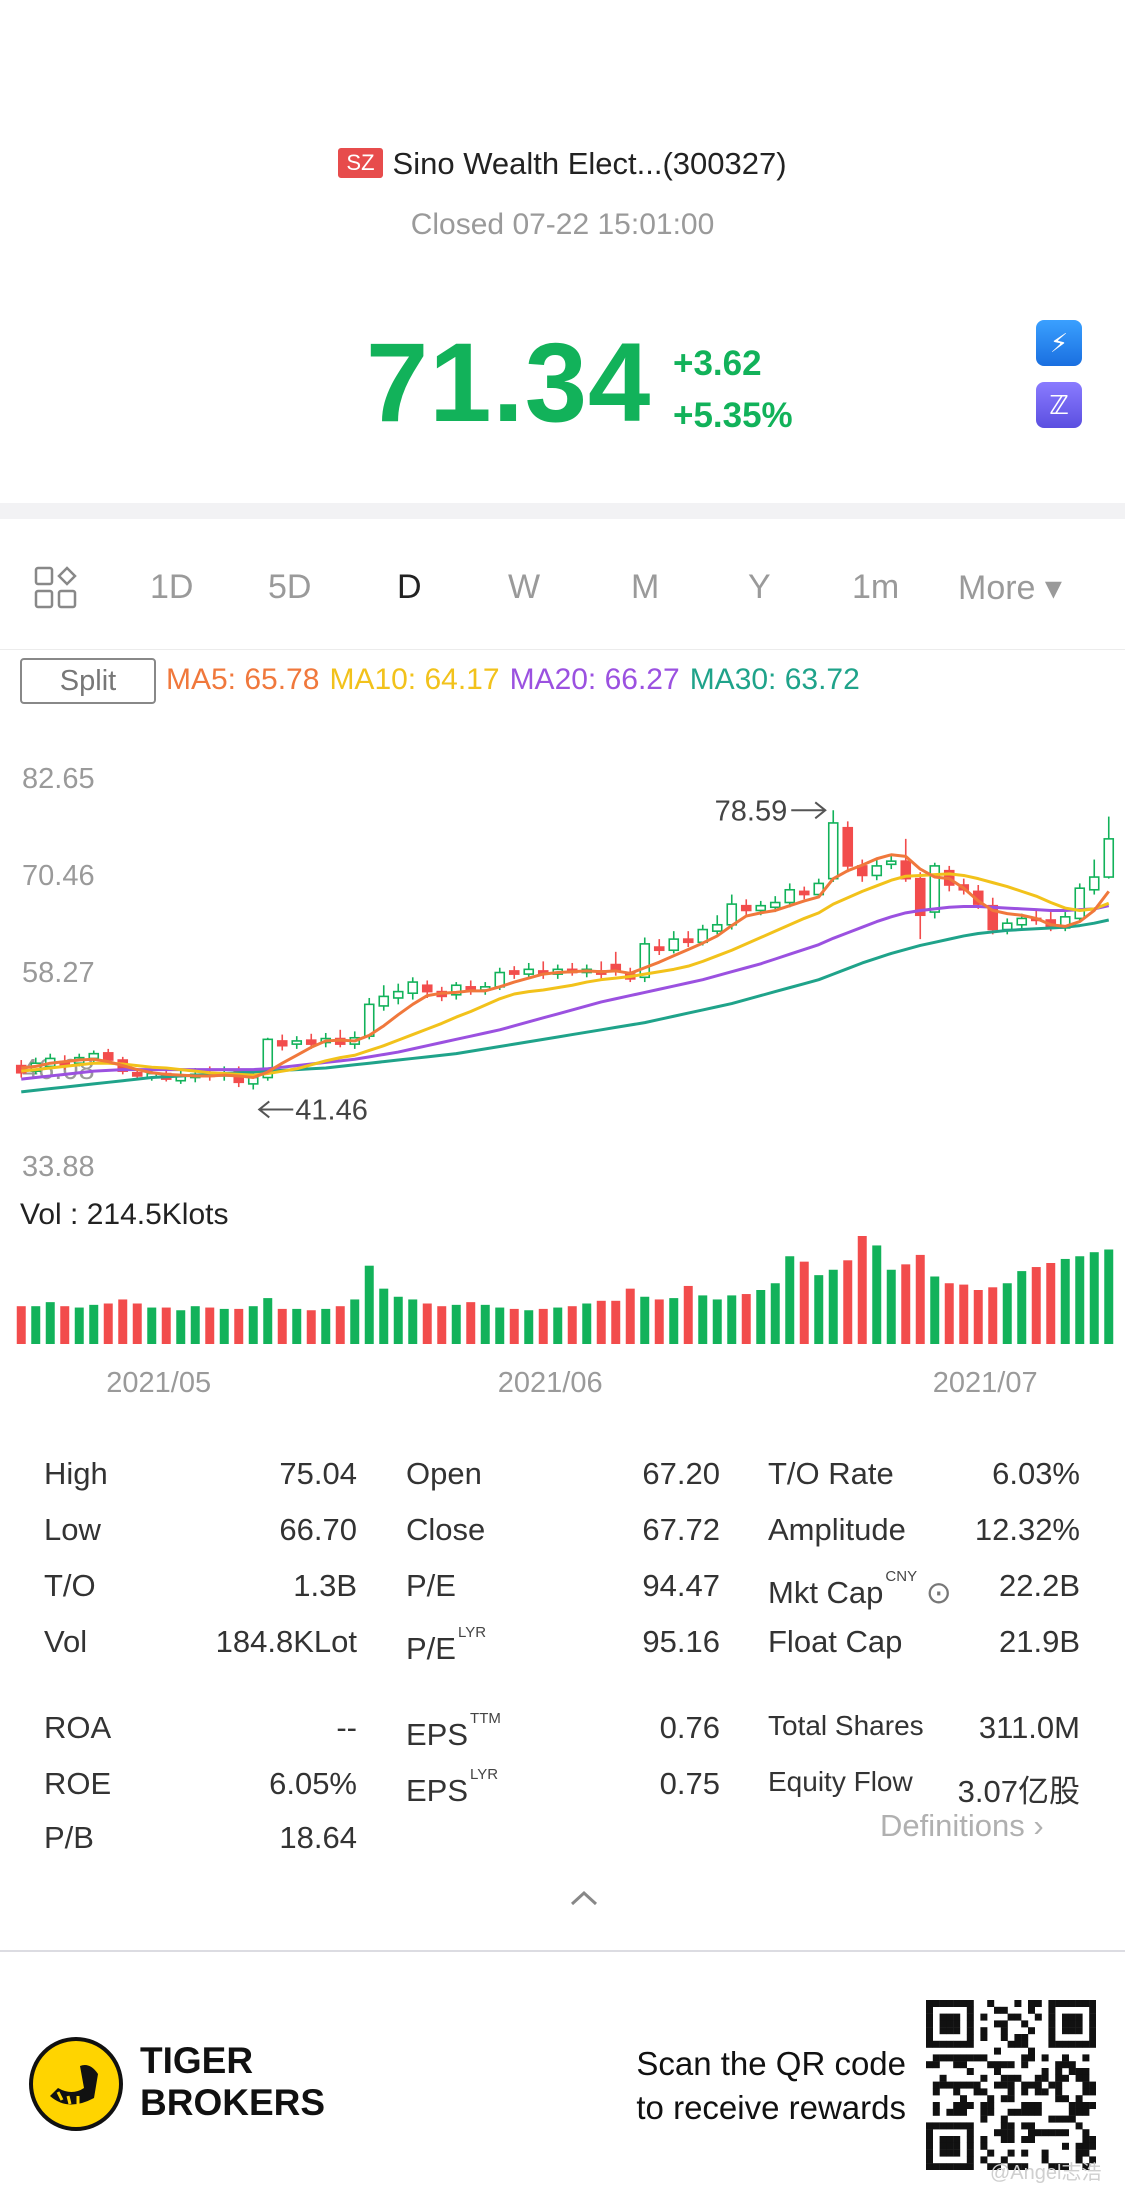 This screenshot has height=2200, width=1125. What do you see at coordinates (759, 587) in the screenshot?
I see `tab-y: Y` at bounding box center [759, 587].